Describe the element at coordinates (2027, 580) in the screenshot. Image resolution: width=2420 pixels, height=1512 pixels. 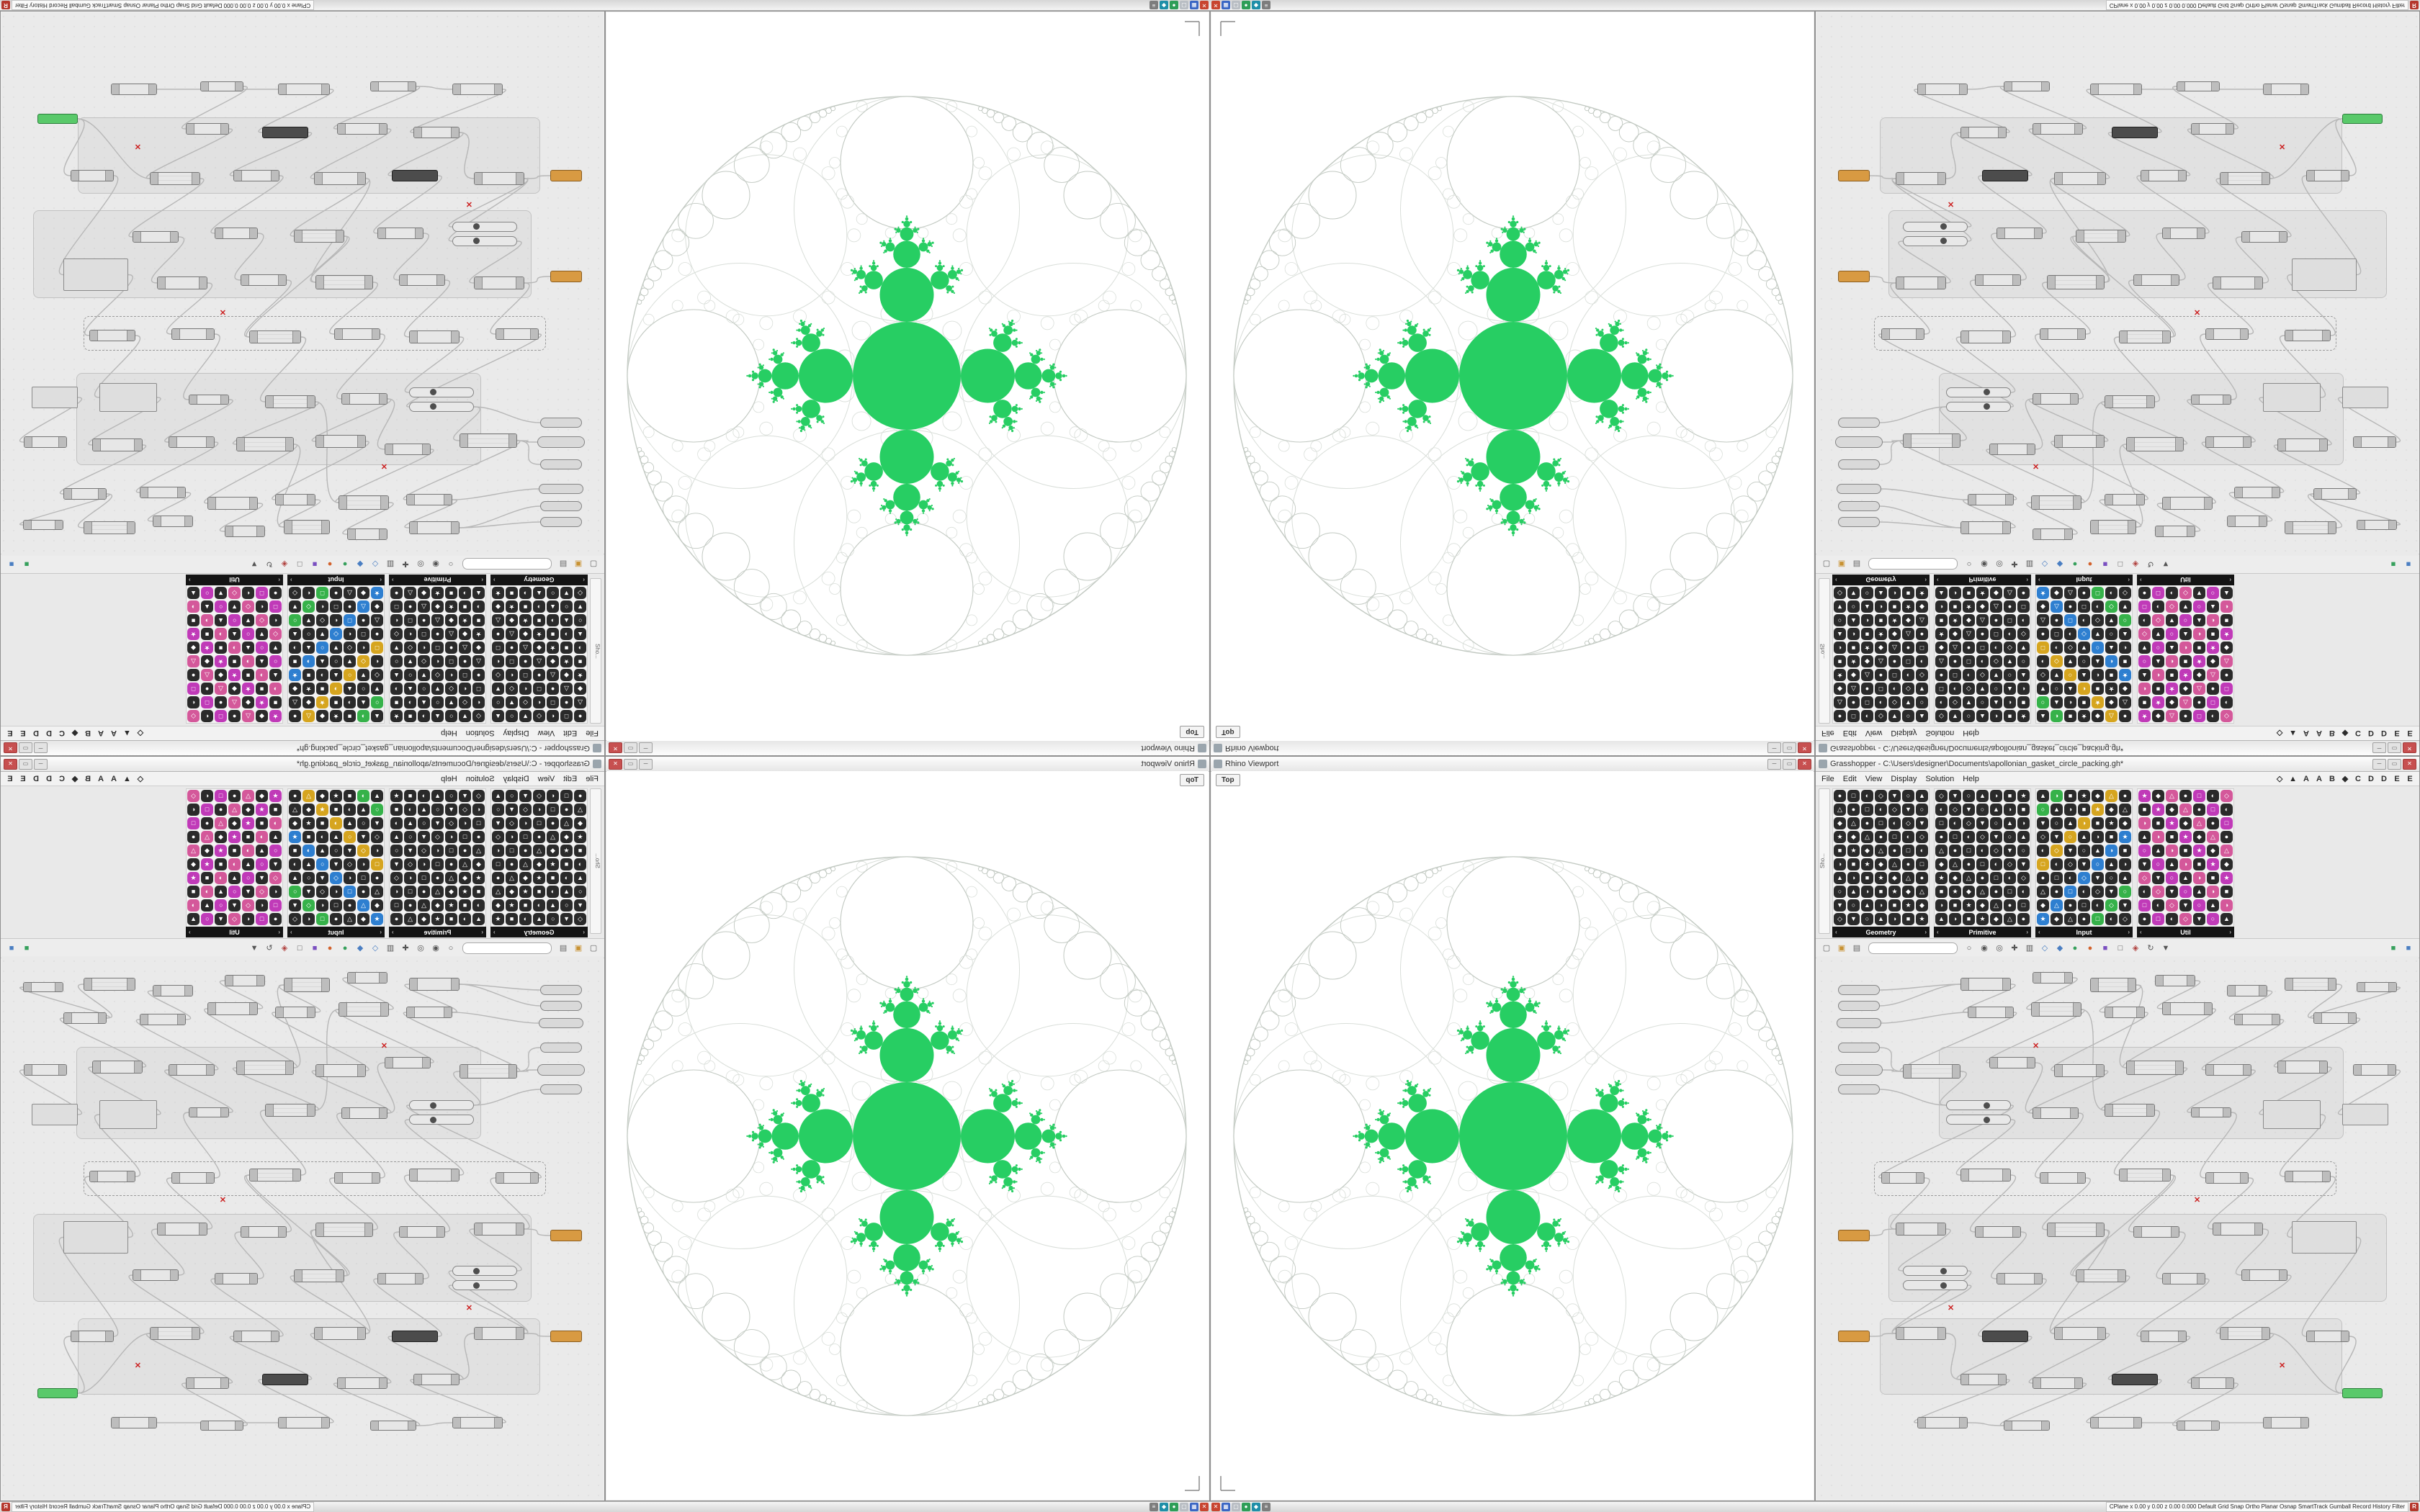
I see `chevron-right-icon: ›` at that location.